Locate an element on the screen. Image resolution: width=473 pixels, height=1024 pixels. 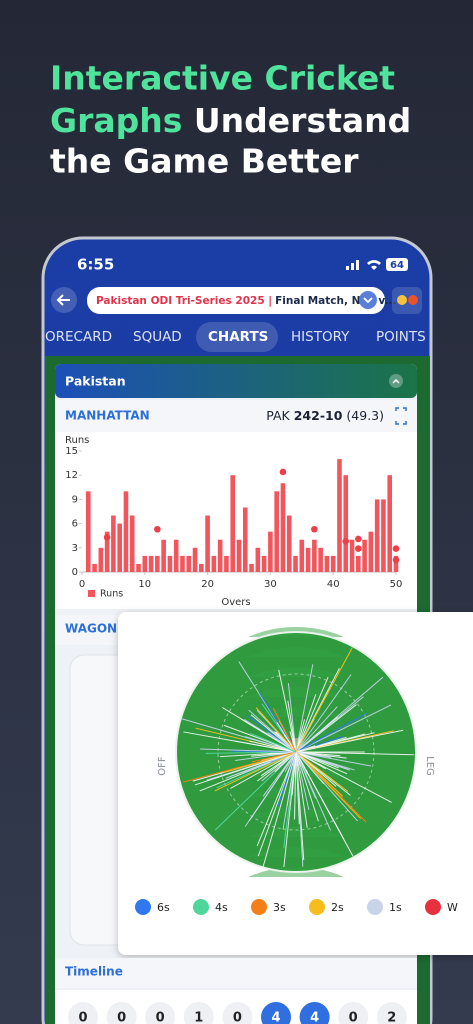
match-selector is located at coordinates (236, 300).